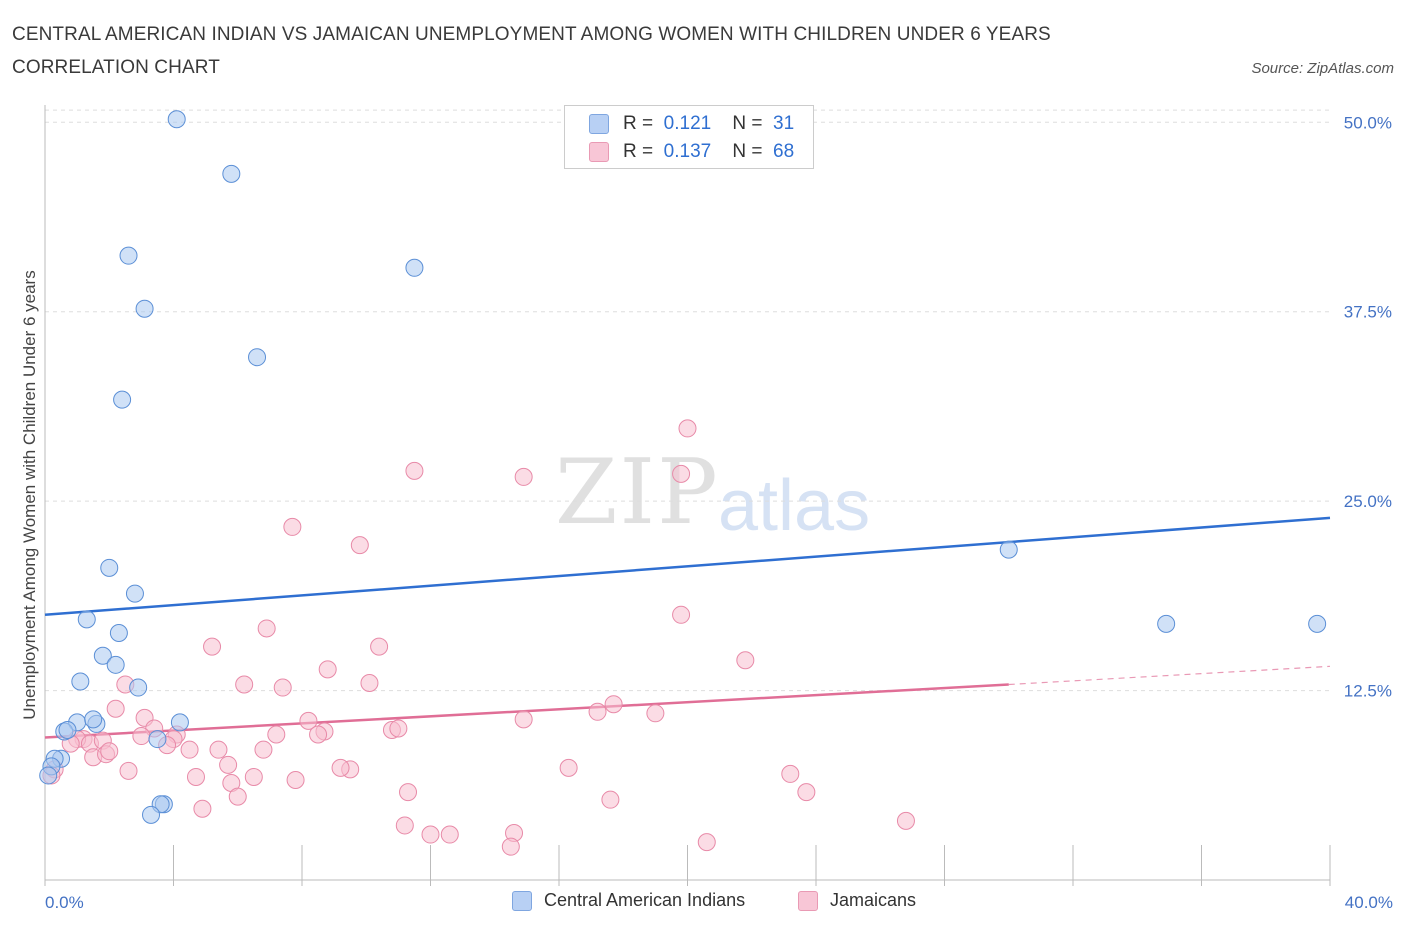 Image resolution: width=1406 pixels, height=930 pixels. What do you see at coordinates (794, 506) in the screenshot?
I see `watermark-atlas: atlas` at bounding box center [794, 506].